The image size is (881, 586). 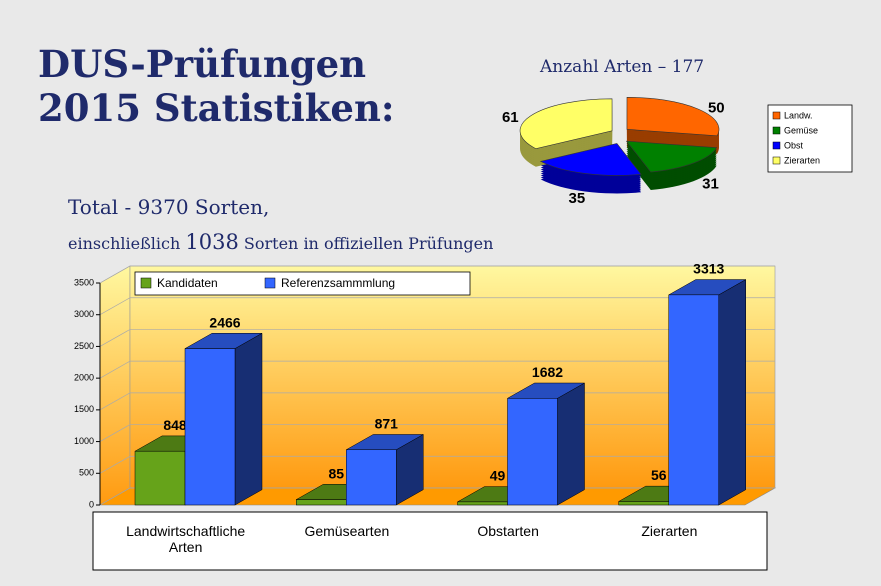 What do you see at coordinates (169, 207) in the screenshot?
I see `total: Total - 9370 Sorten,` at bounding box center [169, 207].